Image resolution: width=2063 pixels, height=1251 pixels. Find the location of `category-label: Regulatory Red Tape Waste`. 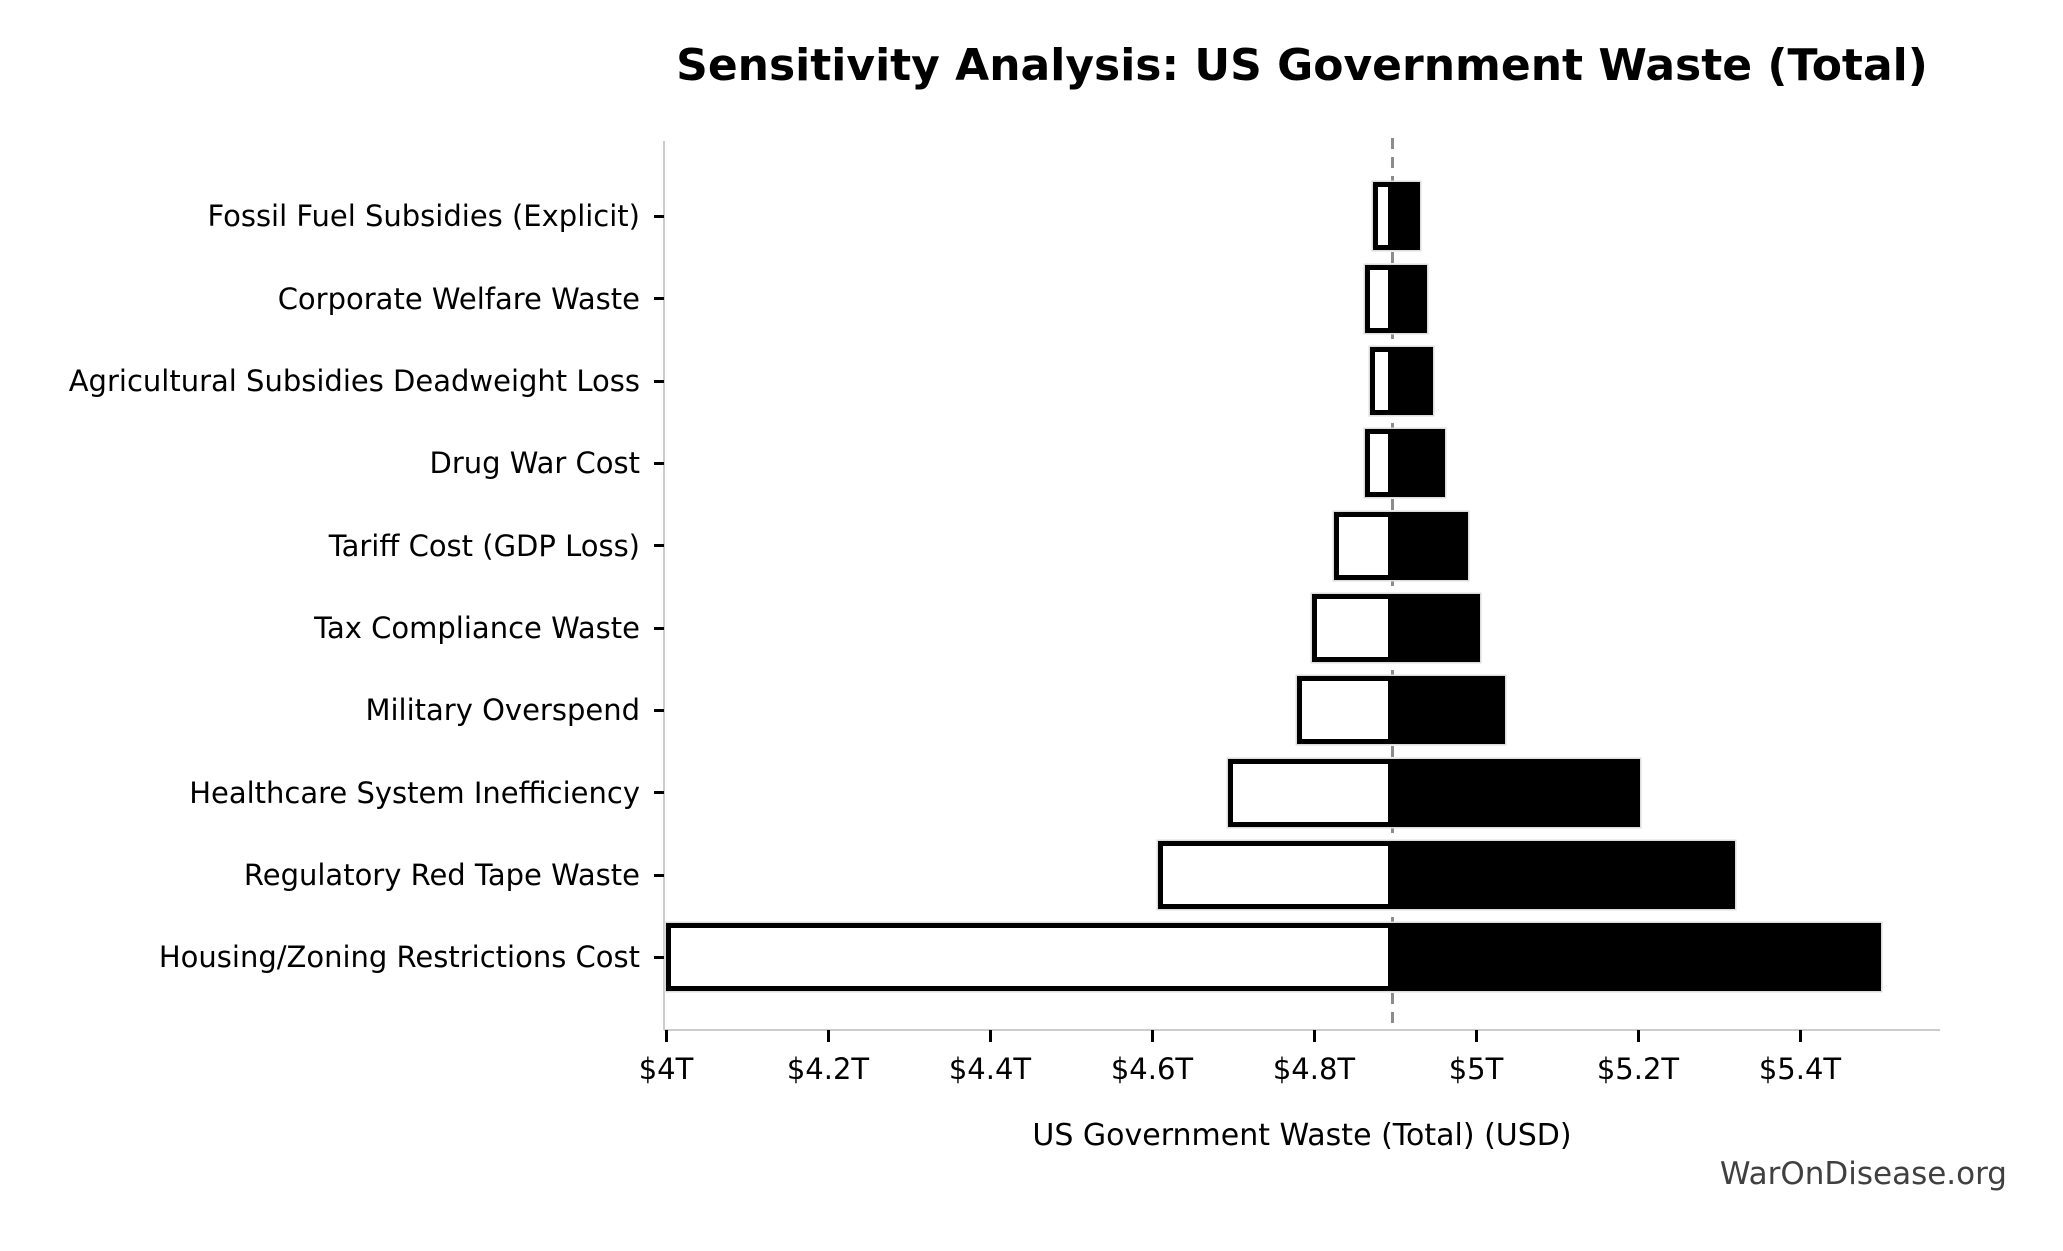

category-label: Regulatory Red Tape Waste is located at coordinates (441, 875).